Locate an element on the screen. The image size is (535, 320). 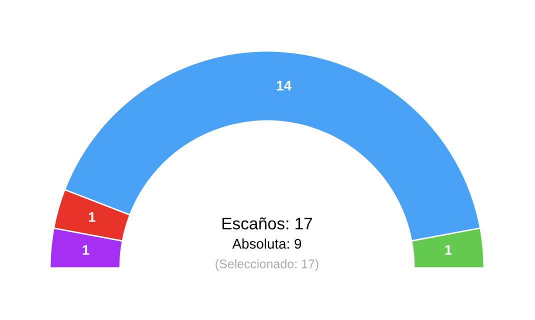
data-label: 14 is located at coordinates (284, 85).